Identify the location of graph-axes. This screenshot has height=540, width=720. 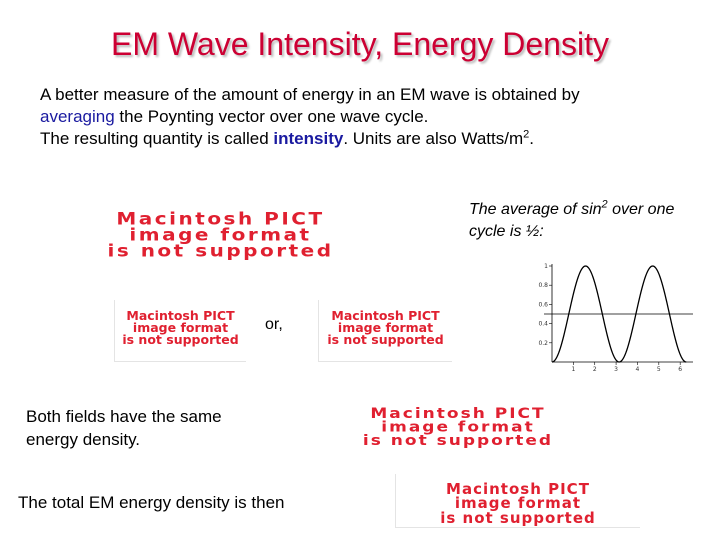
(621, 314).